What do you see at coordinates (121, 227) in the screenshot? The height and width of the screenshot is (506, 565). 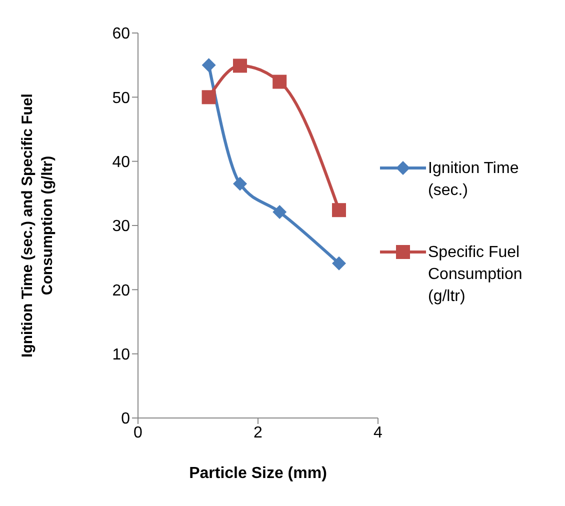 I see `y-tick-label: 30` at bounding box center [121, 227].